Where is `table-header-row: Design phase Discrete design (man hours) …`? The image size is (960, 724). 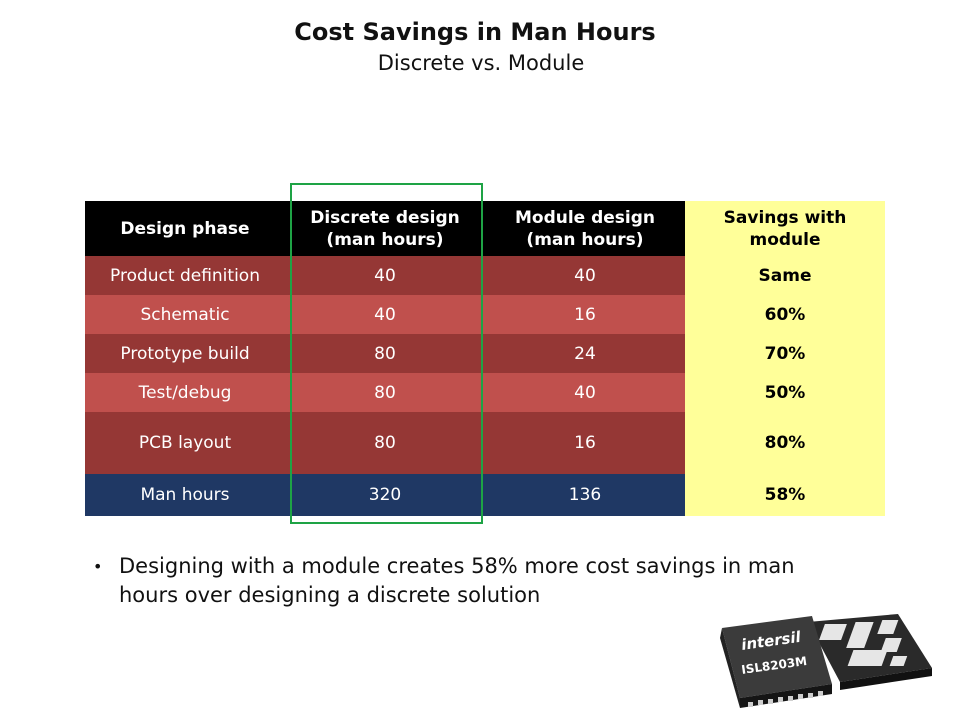 table-header-row: Design phase Discrete design (man hours) … is located at coordinates (485, 228).